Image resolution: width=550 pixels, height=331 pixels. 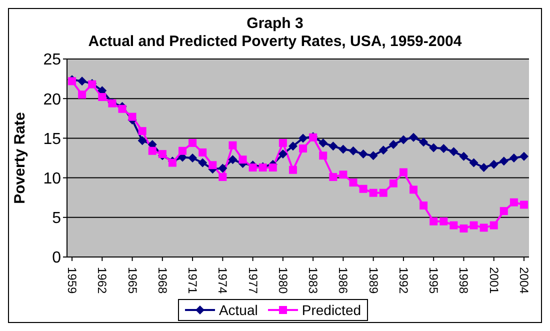 I want to click on x-tick-label: 1974, so click(x=223, y=280).